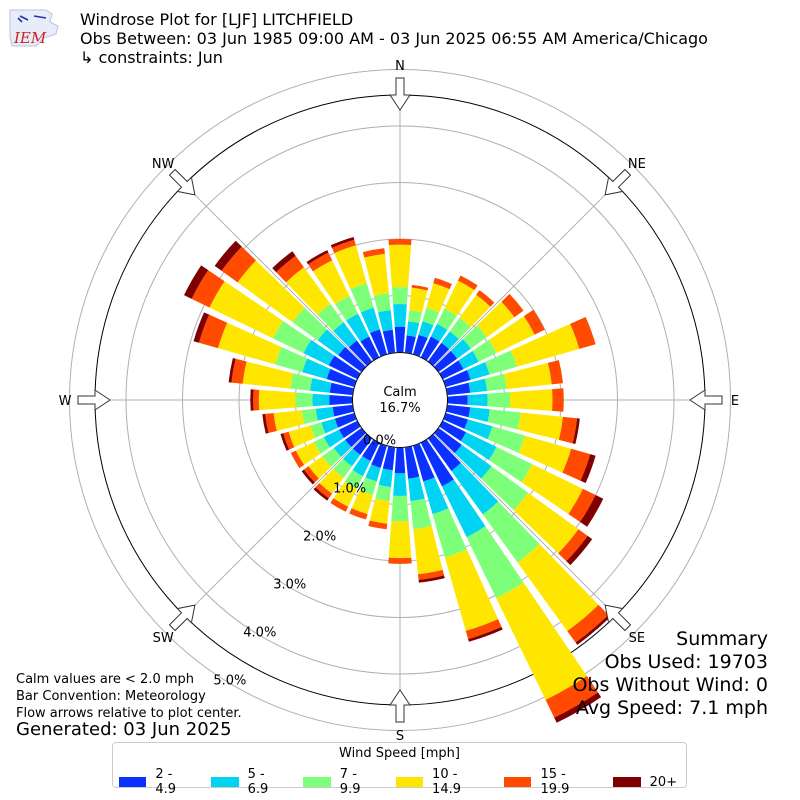  I want to click on legend-item: 15 - 19.9, so click(550, 782).